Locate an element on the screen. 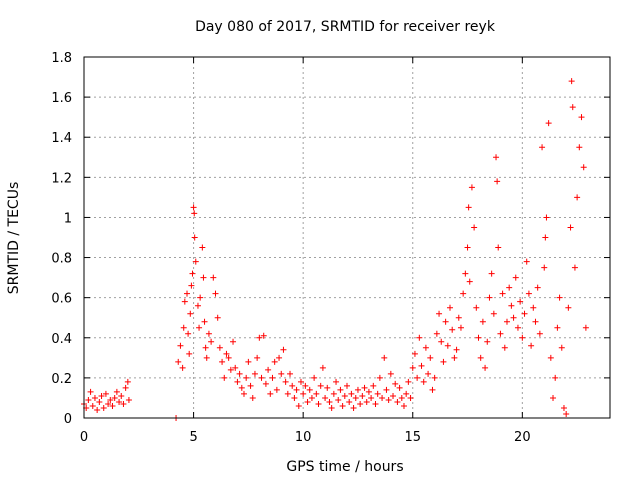 The image size is (640, 480). y-tick-label: 1.8 is located at coordinates (61, 58).